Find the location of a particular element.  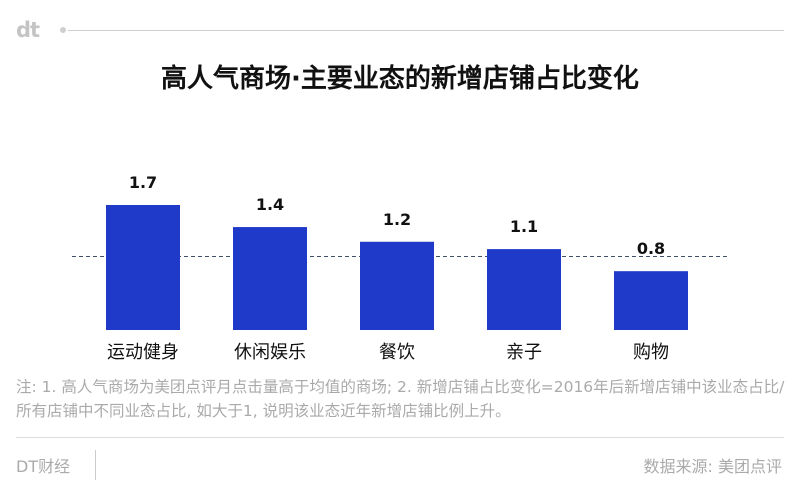

category-label: 亲子 is located at coordinates (524, 352).